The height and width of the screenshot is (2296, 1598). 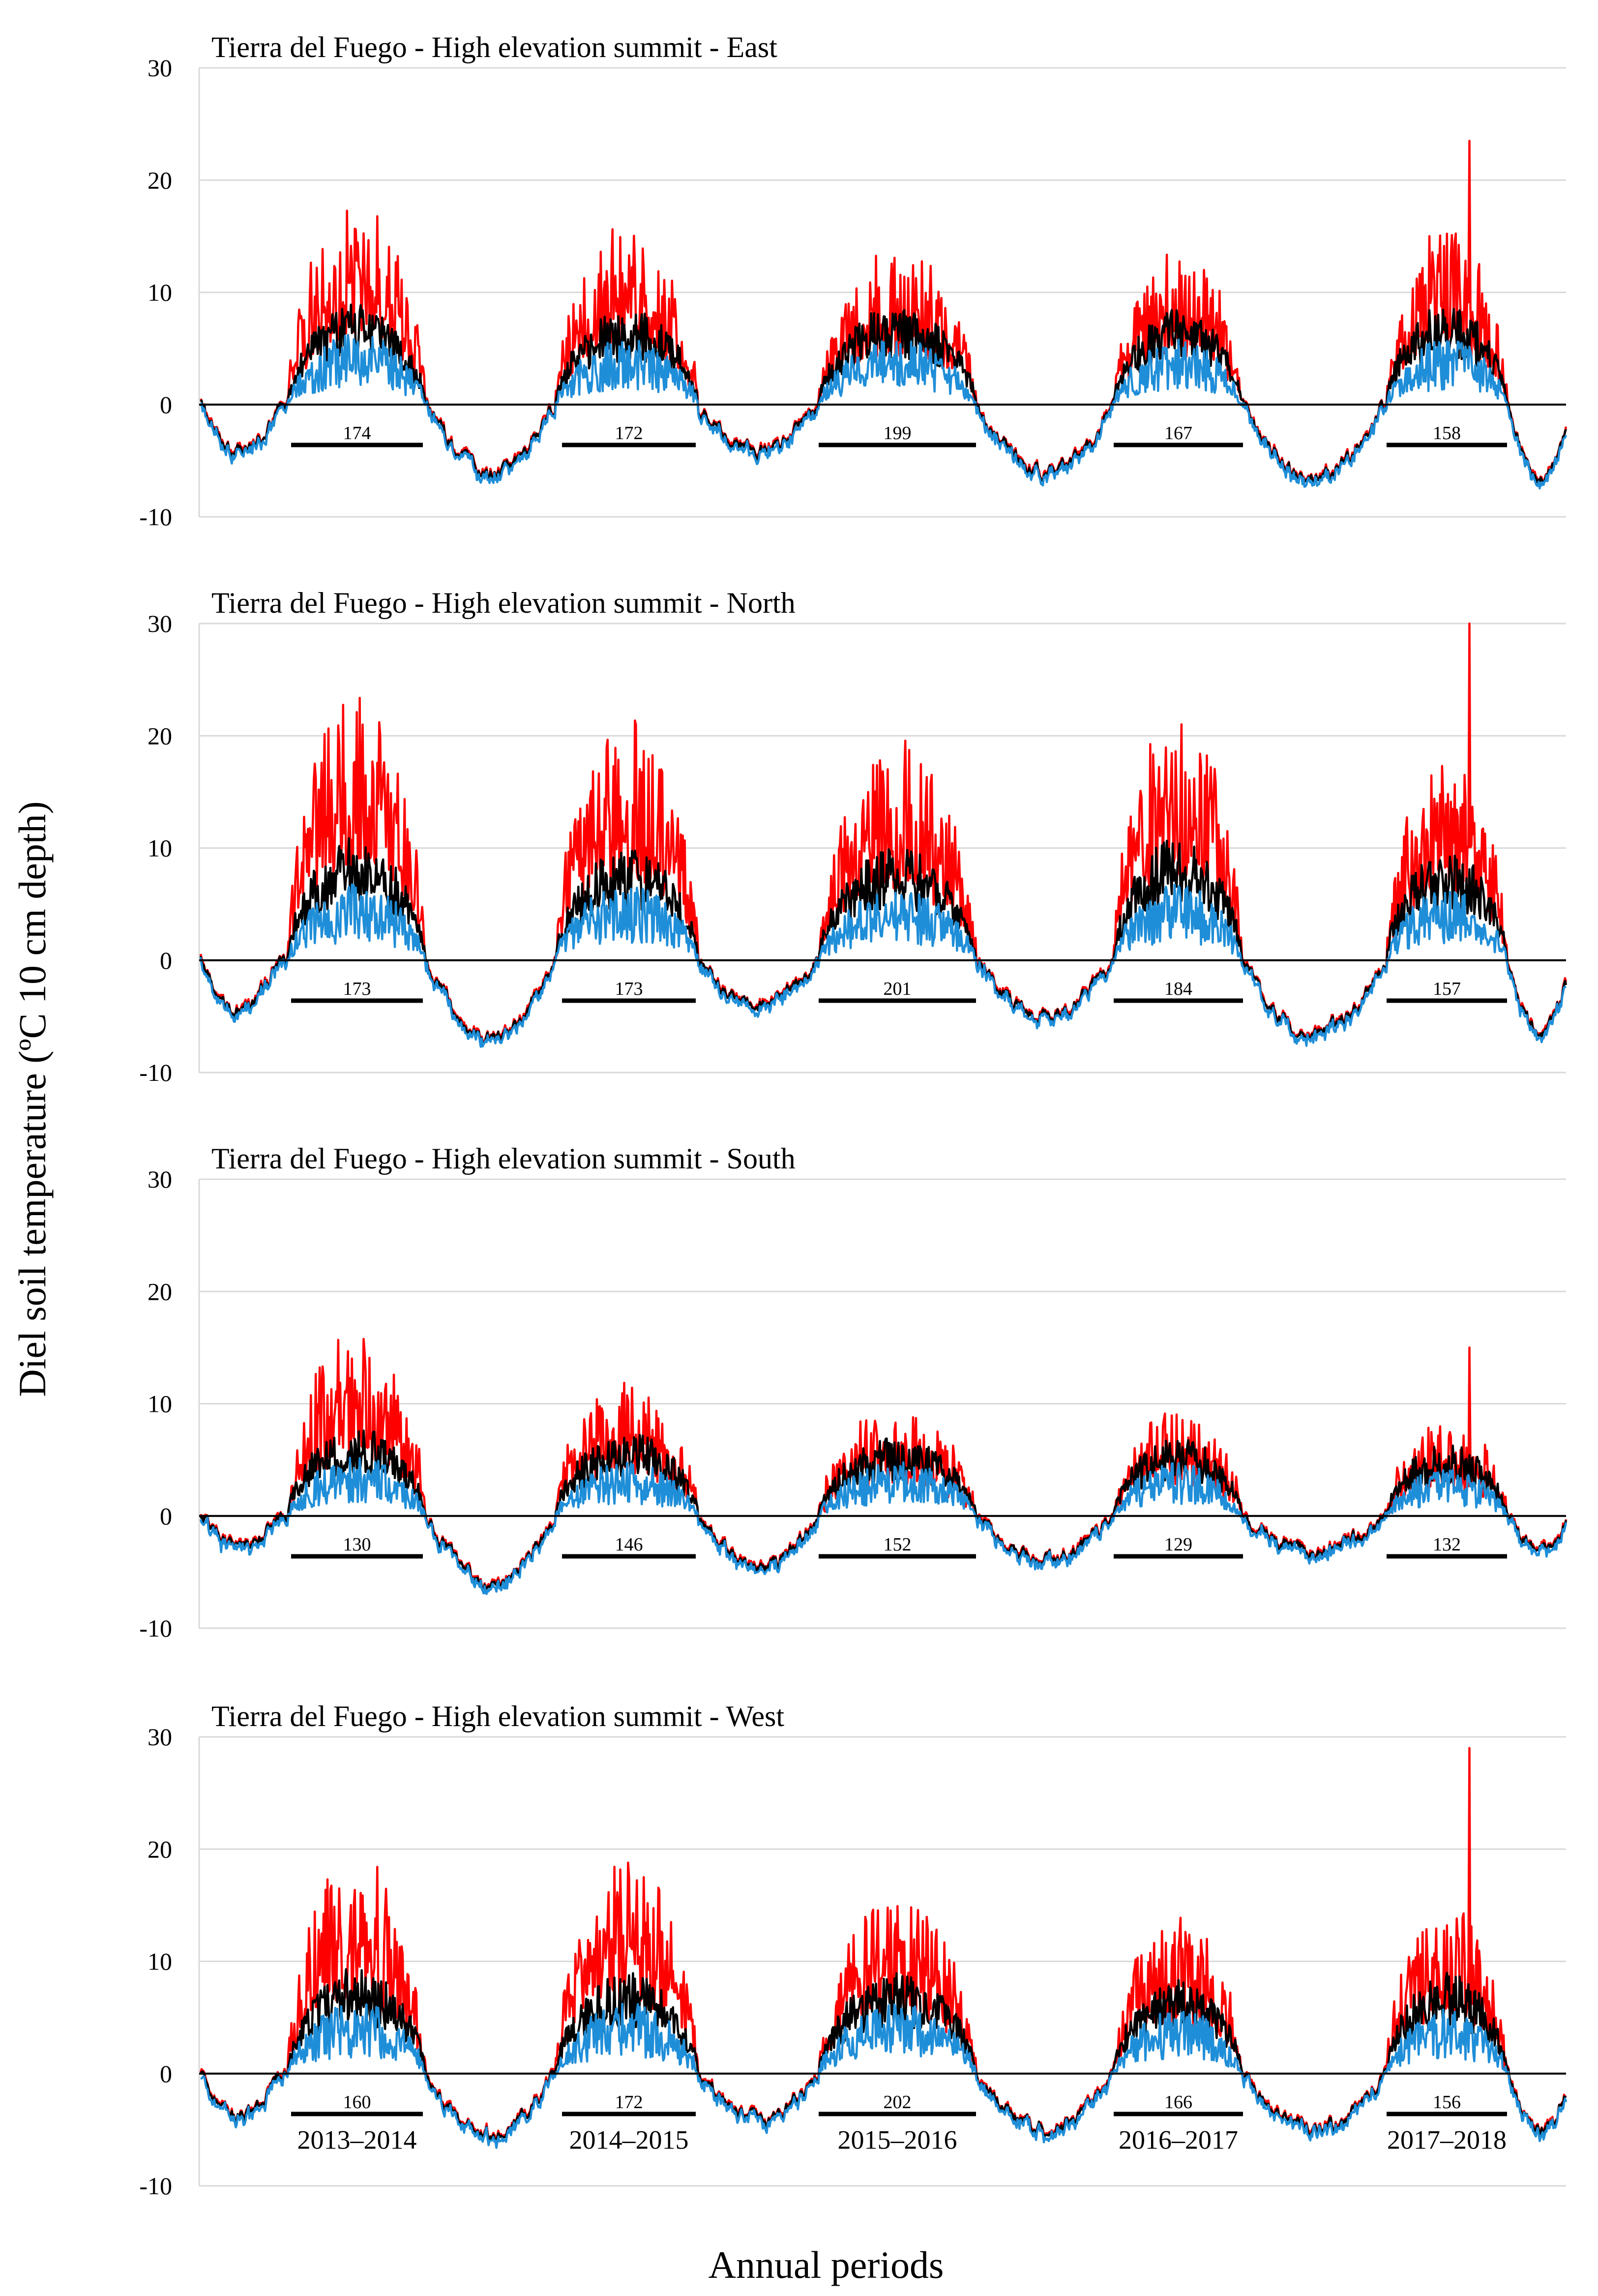 What do you see at coordinates (357, 433) in the screenshot?
I see `growing-days-label: 174` at bounding box center [357, 433].